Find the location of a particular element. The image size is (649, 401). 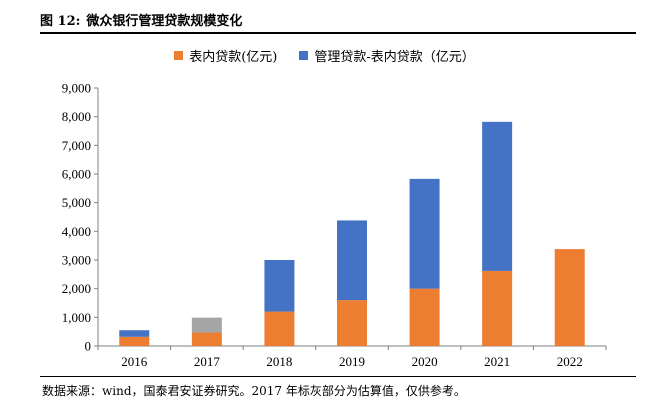

y-tick-label: 8,000 is located at coordinates (76, 116).